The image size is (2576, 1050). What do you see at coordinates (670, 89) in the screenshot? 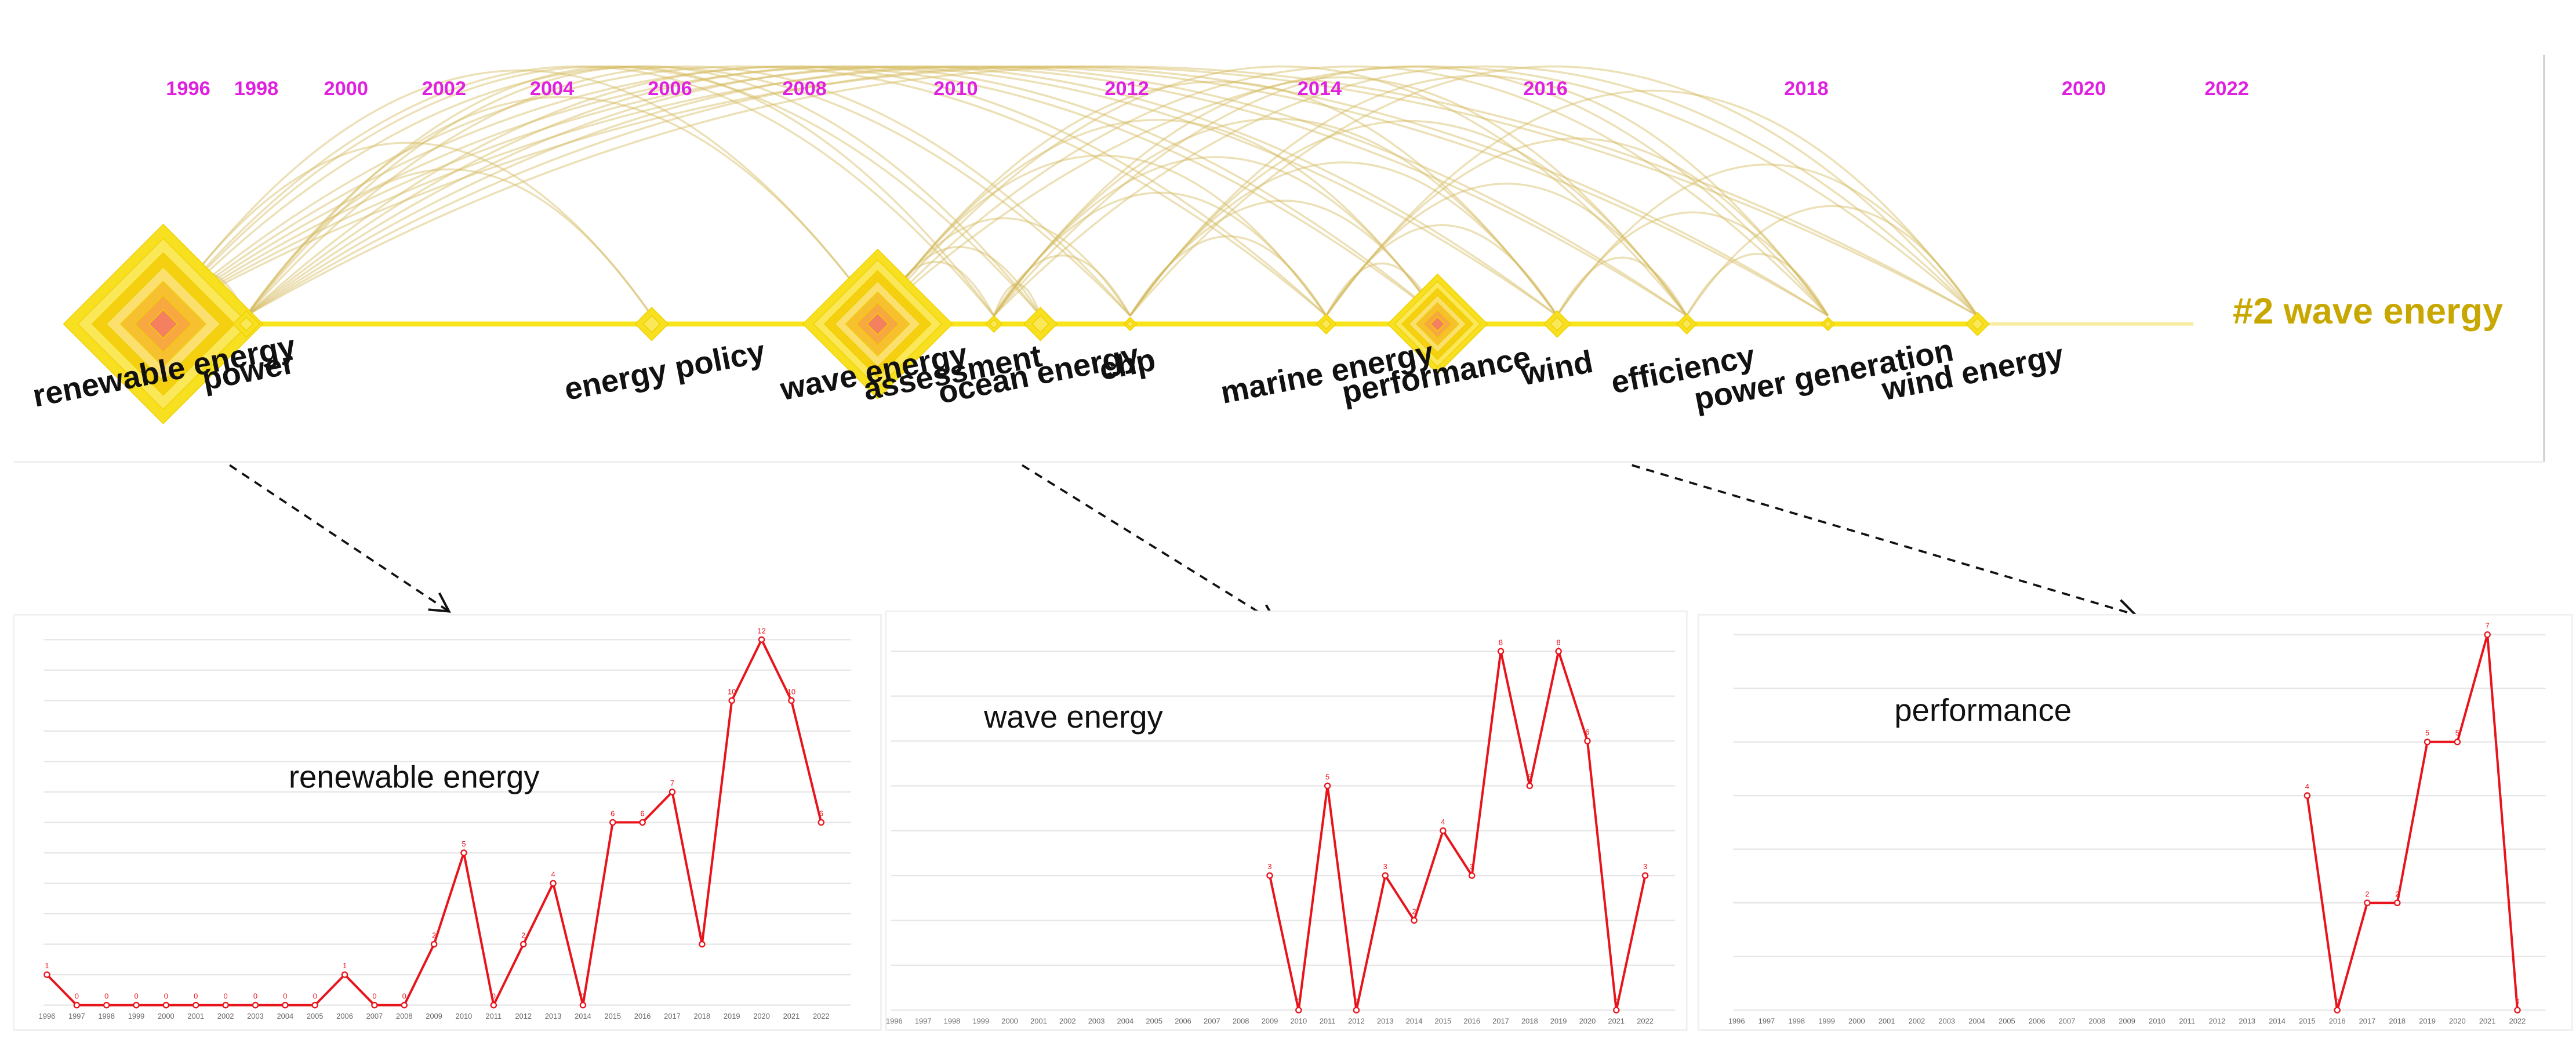
I see `year-label: 2006` at bounding box center [670, 89].